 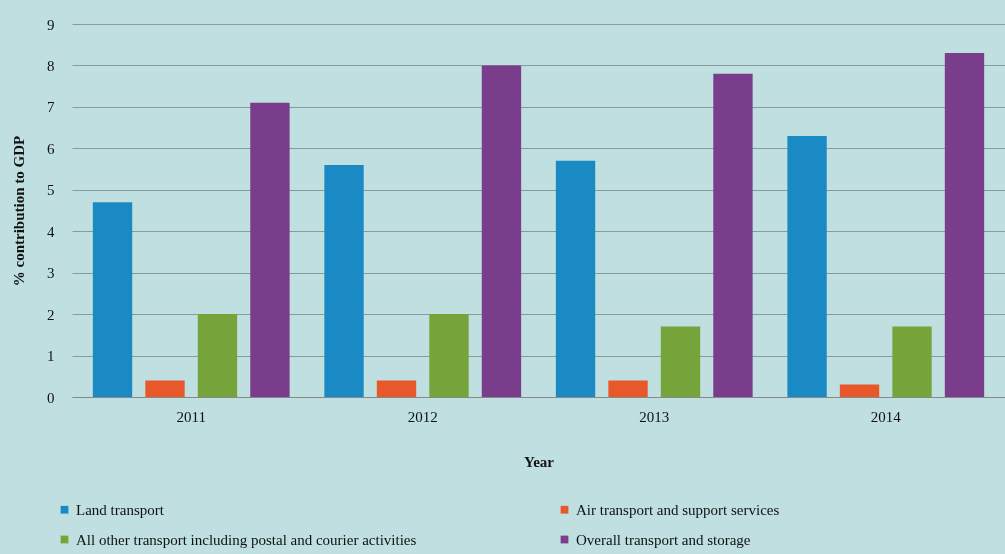 What do you see at coordinates (51, 65) in the screenshot?
I see `y-tick-label: 8` at bounding box center [51, 65].